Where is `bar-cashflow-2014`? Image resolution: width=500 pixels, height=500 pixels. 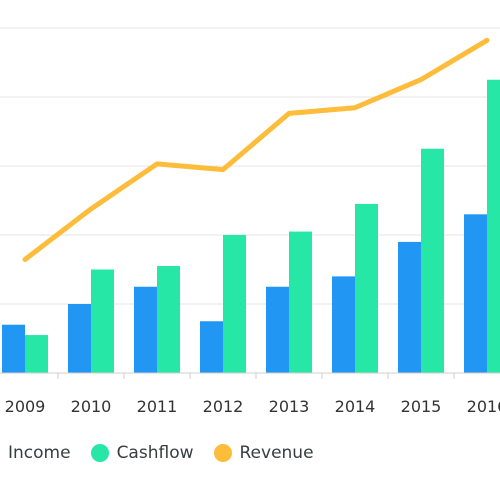 bar-cashflow-2014 is located at coordinates (366, 288).